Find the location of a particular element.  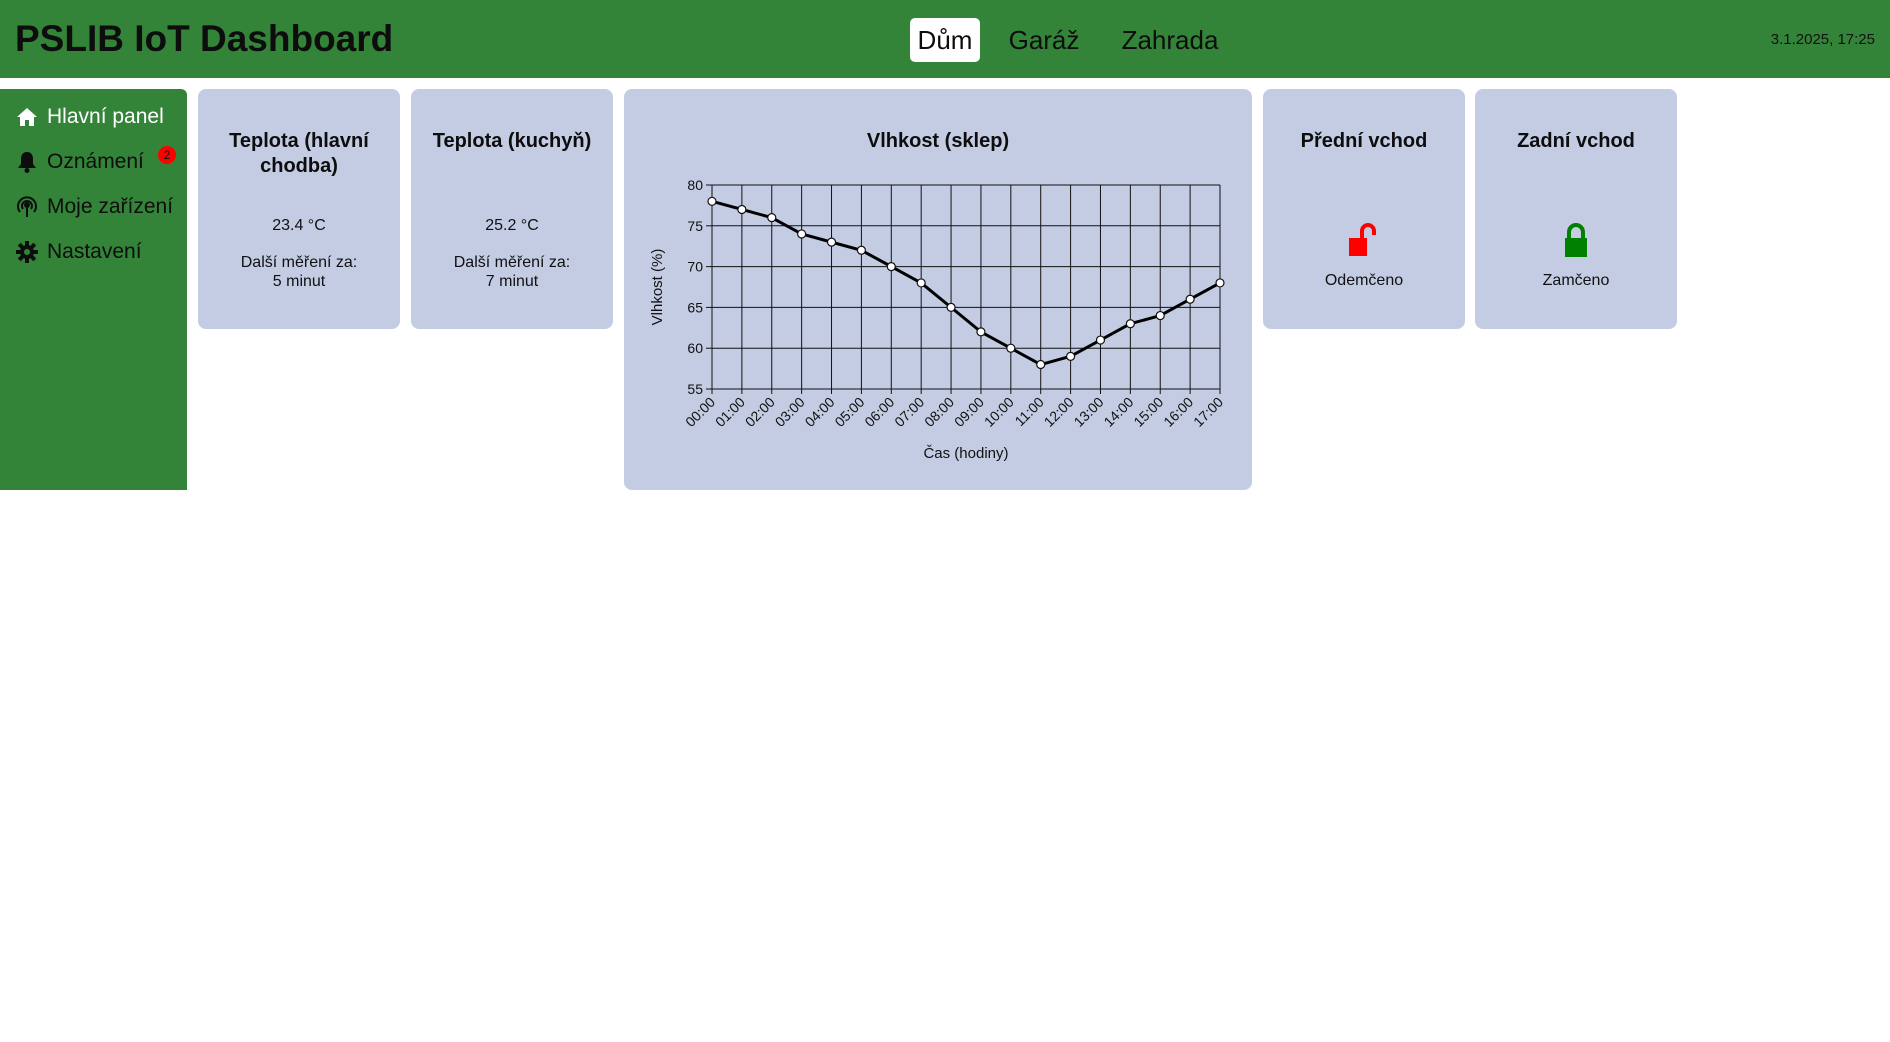

sidebar-item-label: Moje zařízení is located at coordinates (110, 206).